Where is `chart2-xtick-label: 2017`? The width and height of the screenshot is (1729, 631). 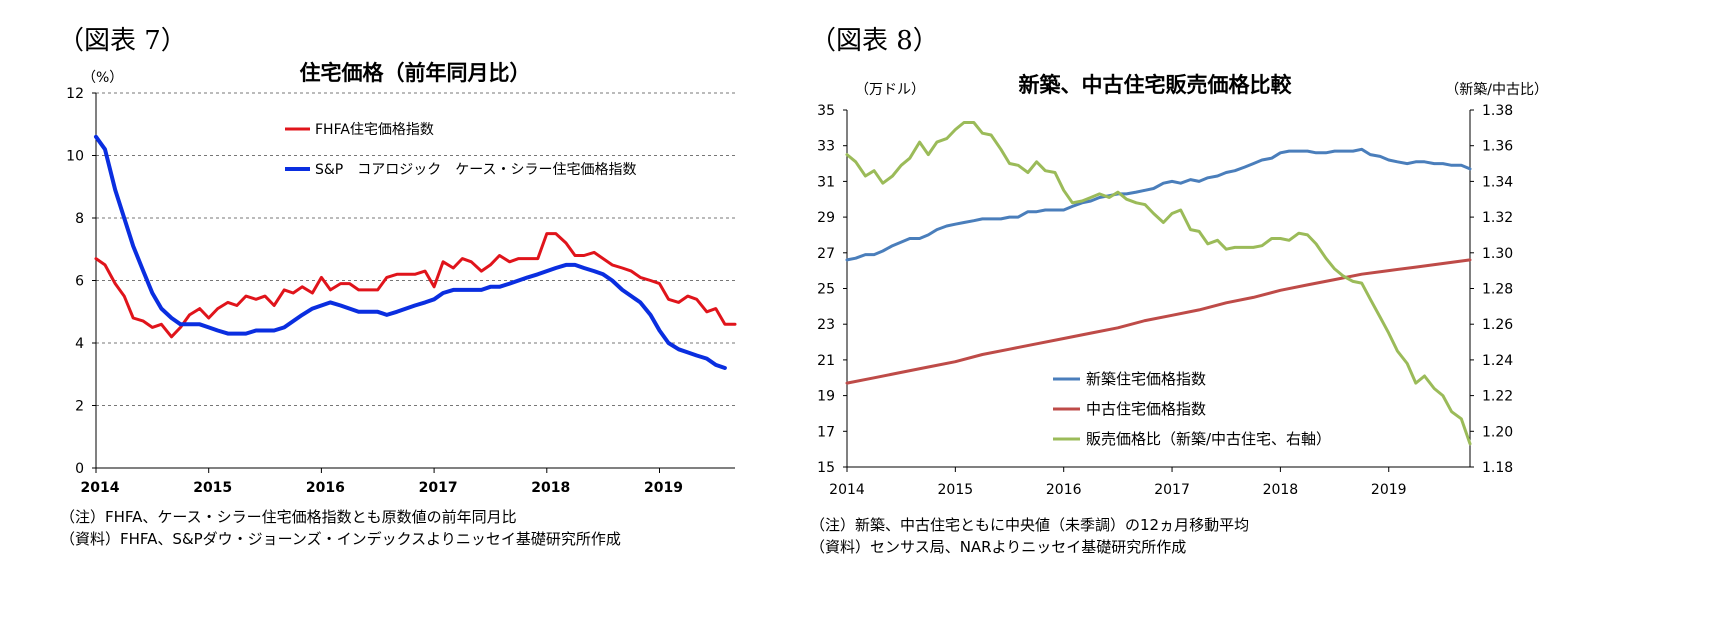 chart2-xtick-label: 2017 is located at coordinates (1172, 490).